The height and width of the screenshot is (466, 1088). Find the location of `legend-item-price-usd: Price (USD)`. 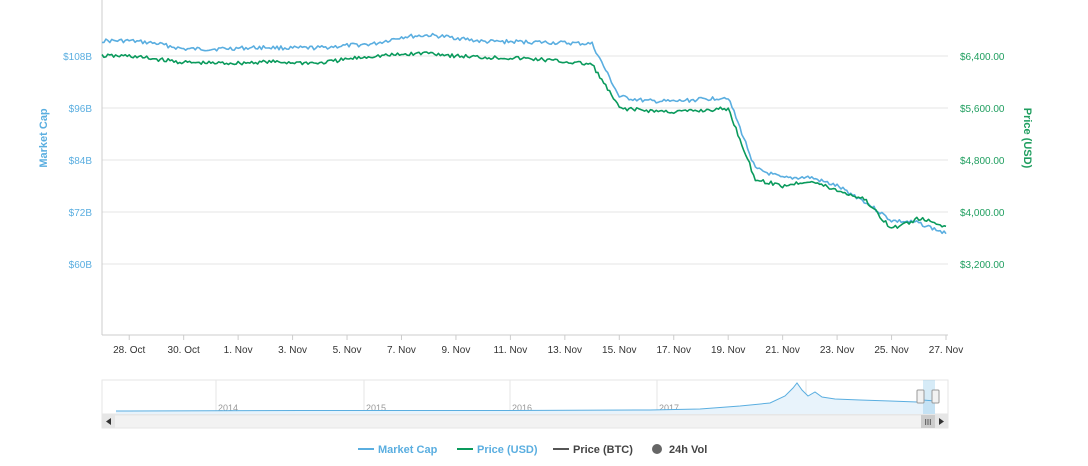

legend-item-price-usd: Price (USD) is located at coordinates (497, 450).